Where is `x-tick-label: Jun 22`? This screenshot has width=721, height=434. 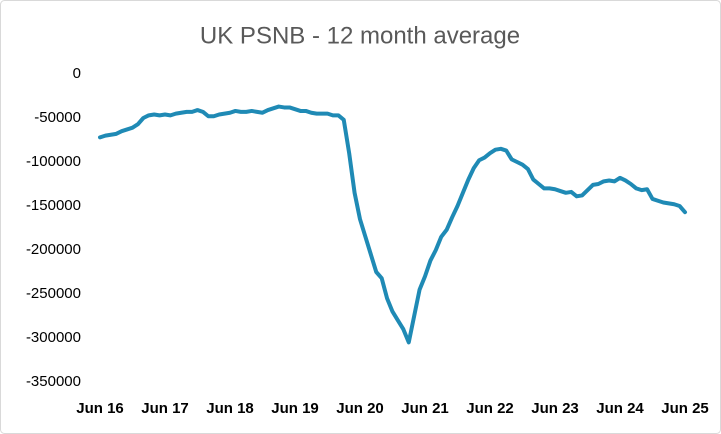 x-tick-label: Jun 22 is located at coordinates (490, 408).